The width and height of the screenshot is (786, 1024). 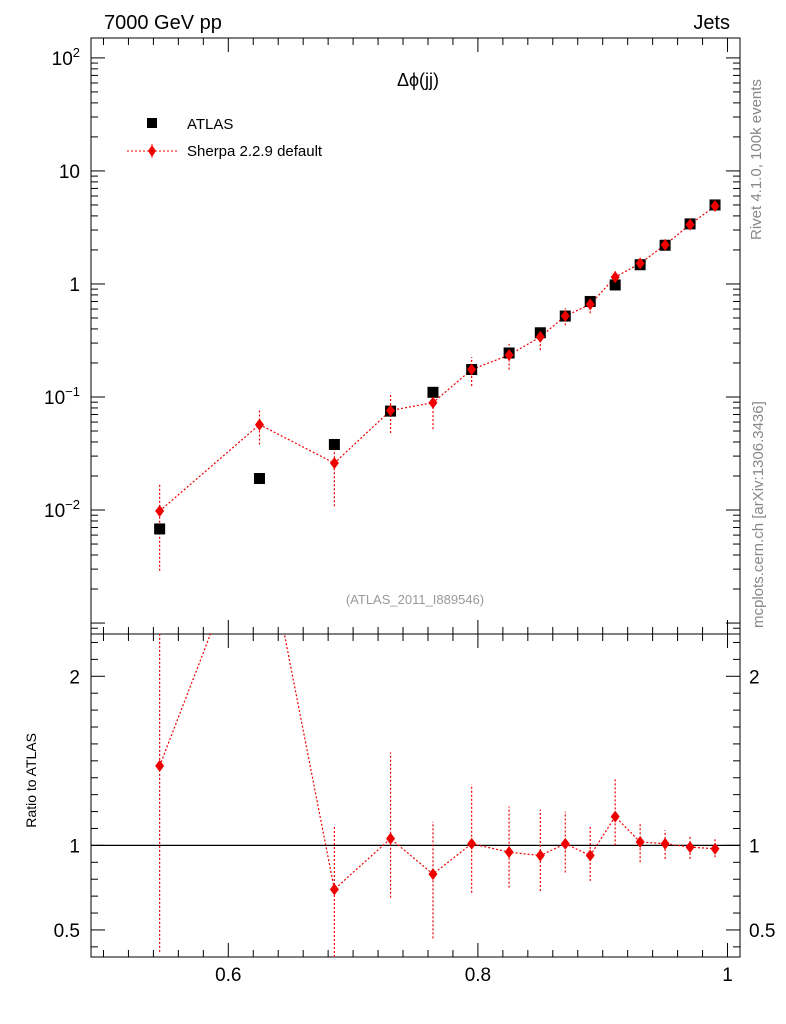 I want to click on legend-sherpa-label: Sherpa 2.2.9 default, so click(x=255, y=151).